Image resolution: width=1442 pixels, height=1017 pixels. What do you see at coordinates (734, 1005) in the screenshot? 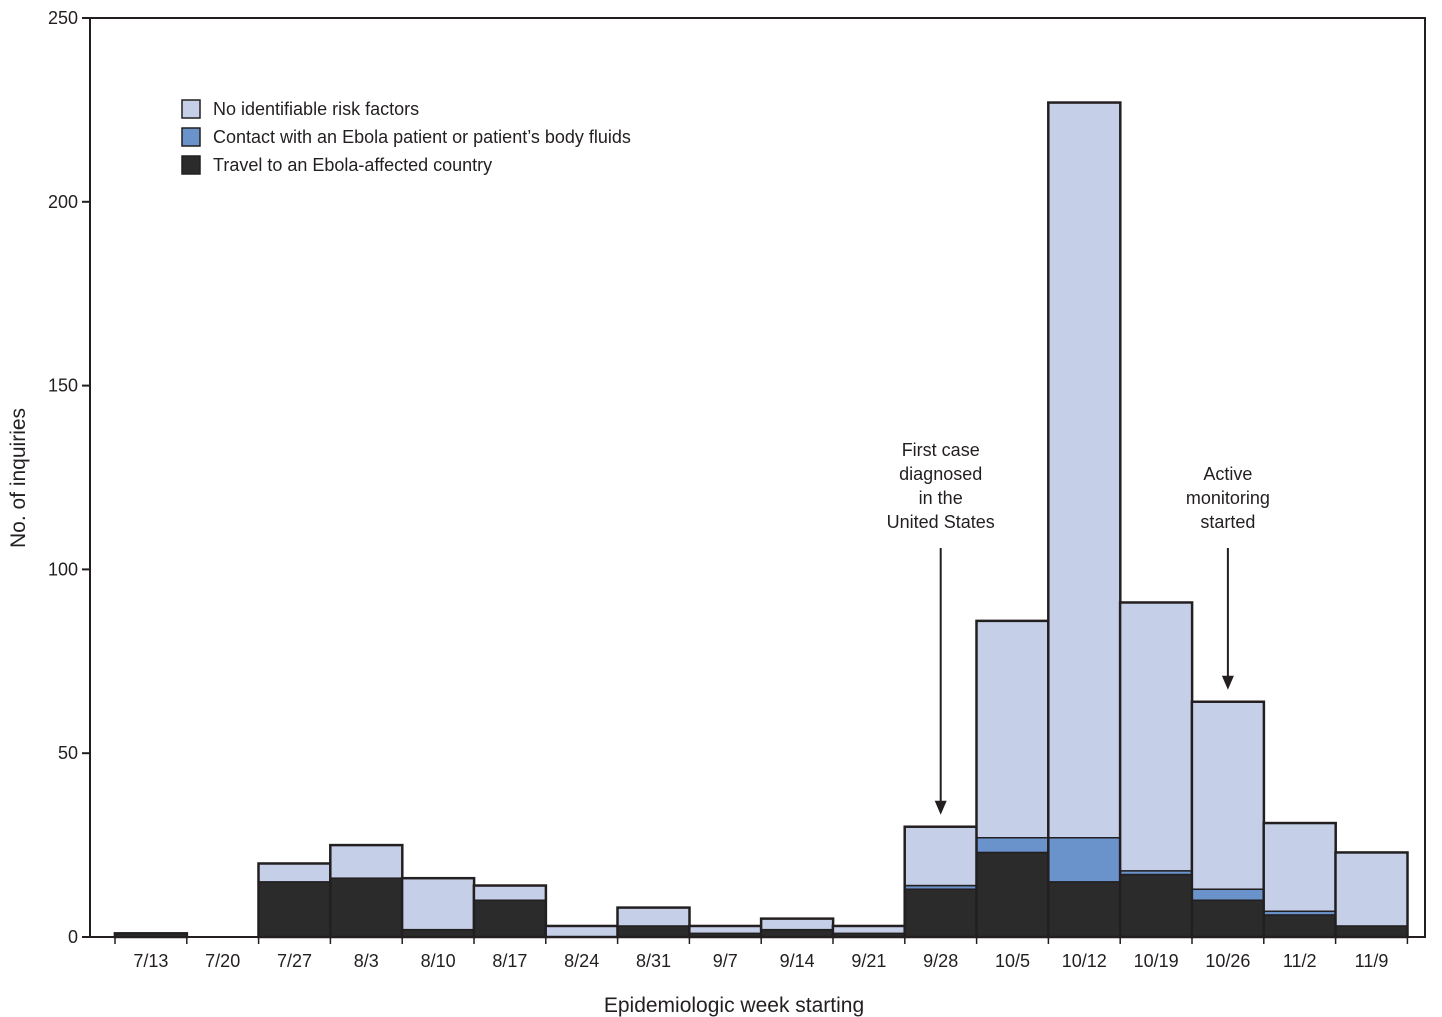
I see `x-axis-title: Epidemiologic week starting` at bounding box center [734, 1005].